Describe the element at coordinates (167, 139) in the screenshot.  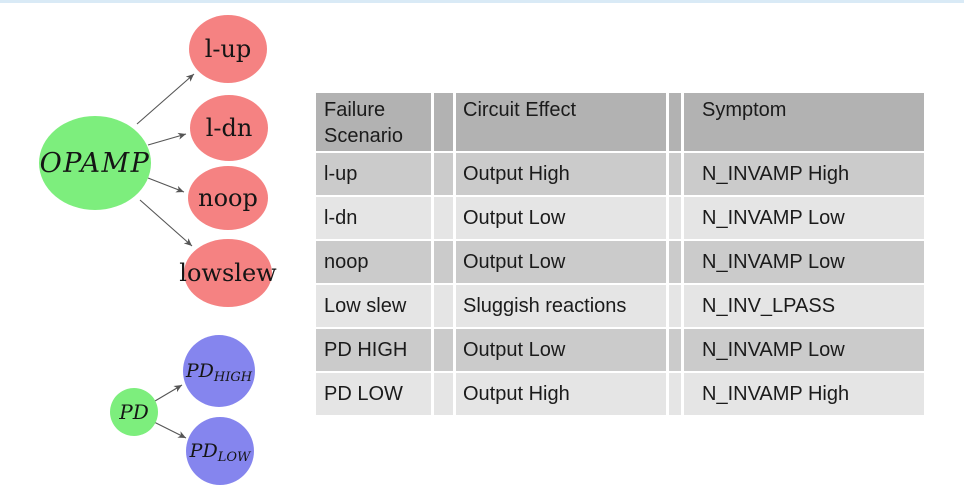
I see `edge-opamp-ldn` at that location.